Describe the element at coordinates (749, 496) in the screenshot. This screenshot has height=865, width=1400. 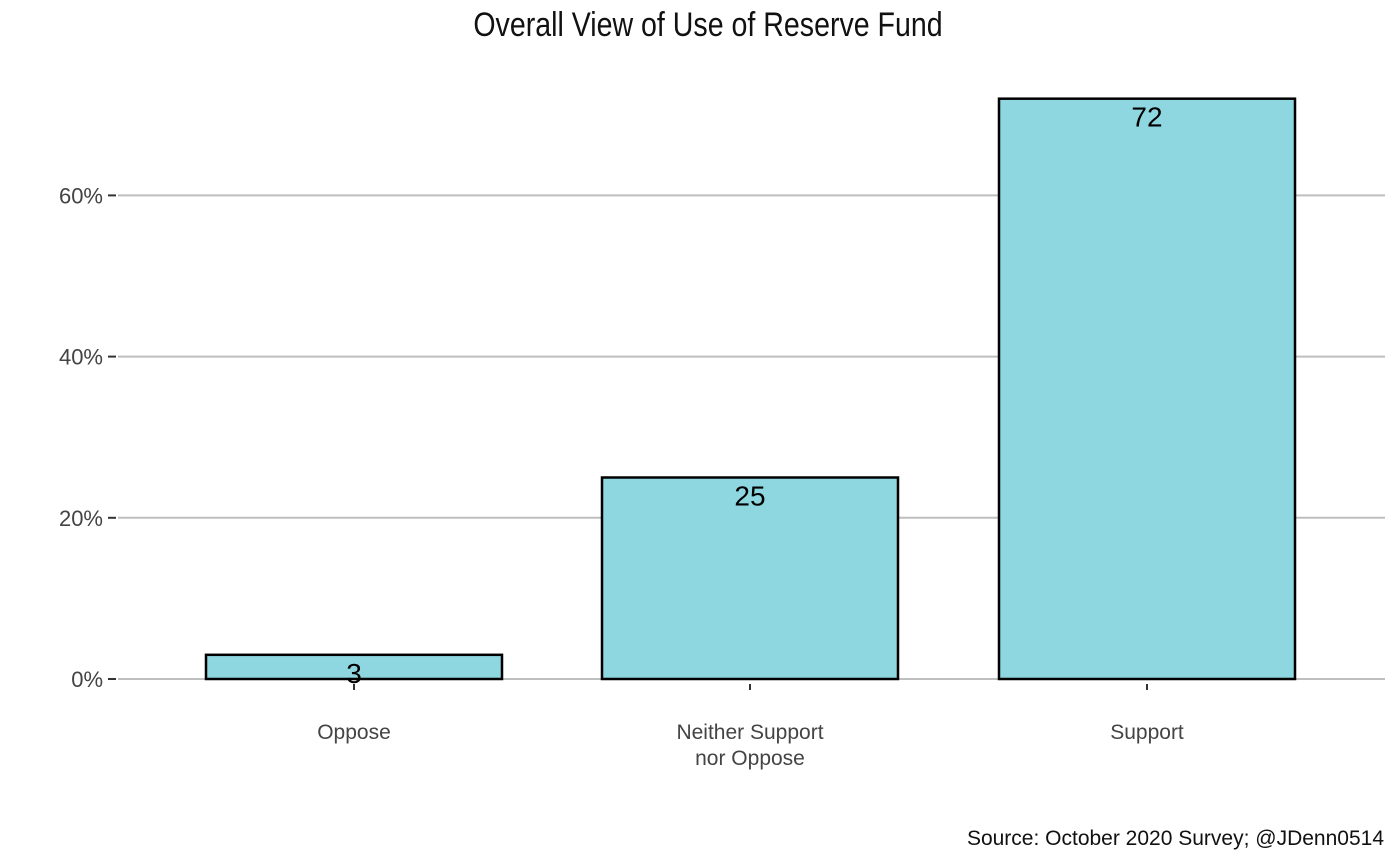
I see `bar-data-label: 25` at that location.